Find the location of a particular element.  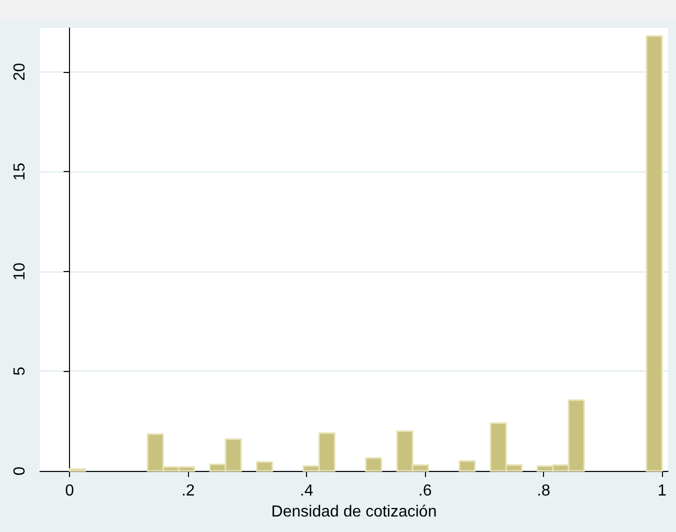

x-tick-label: .6 is located at coordinates (425, 491).